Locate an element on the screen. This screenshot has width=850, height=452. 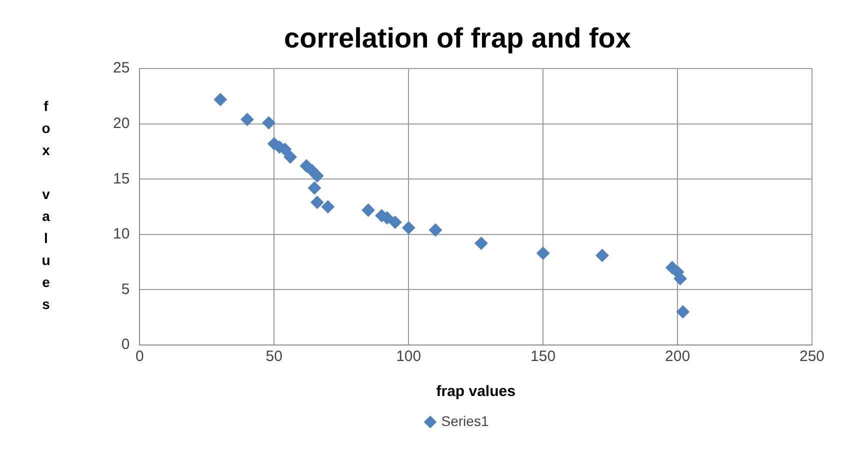
x-tick-label: 100 is located at coordinates (409, 357).